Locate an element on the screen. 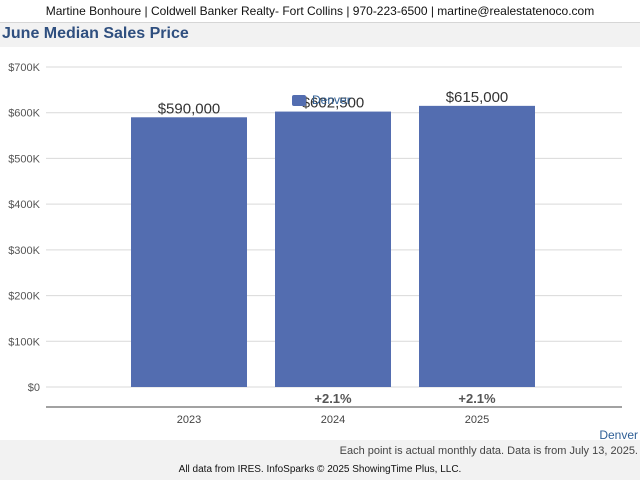 The image size is (640, 480). y-tick-label: $0 is located at coordinates (34, 388).